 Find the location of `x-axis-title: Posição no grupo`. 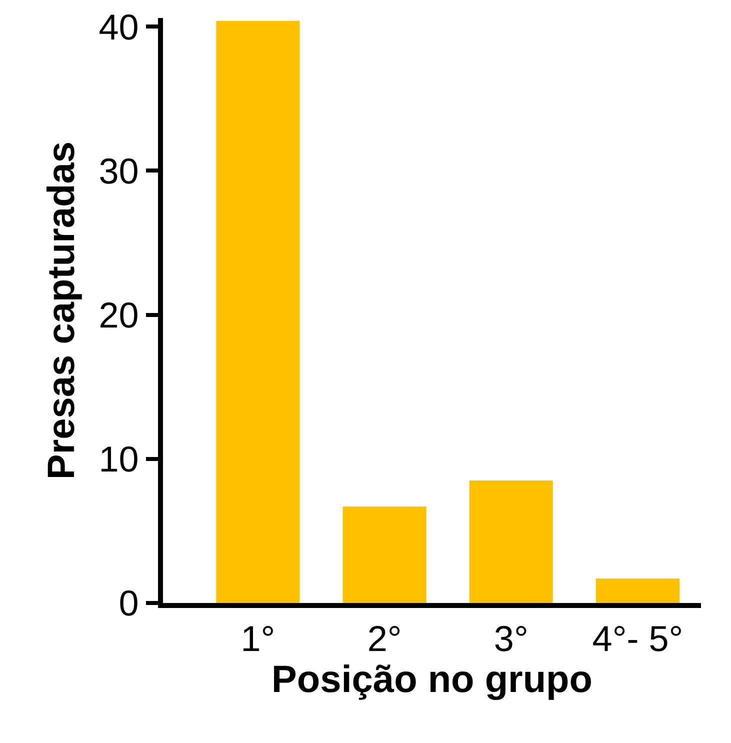

x-axis-title: Posição no grupo is located at coordinates (432, 680).